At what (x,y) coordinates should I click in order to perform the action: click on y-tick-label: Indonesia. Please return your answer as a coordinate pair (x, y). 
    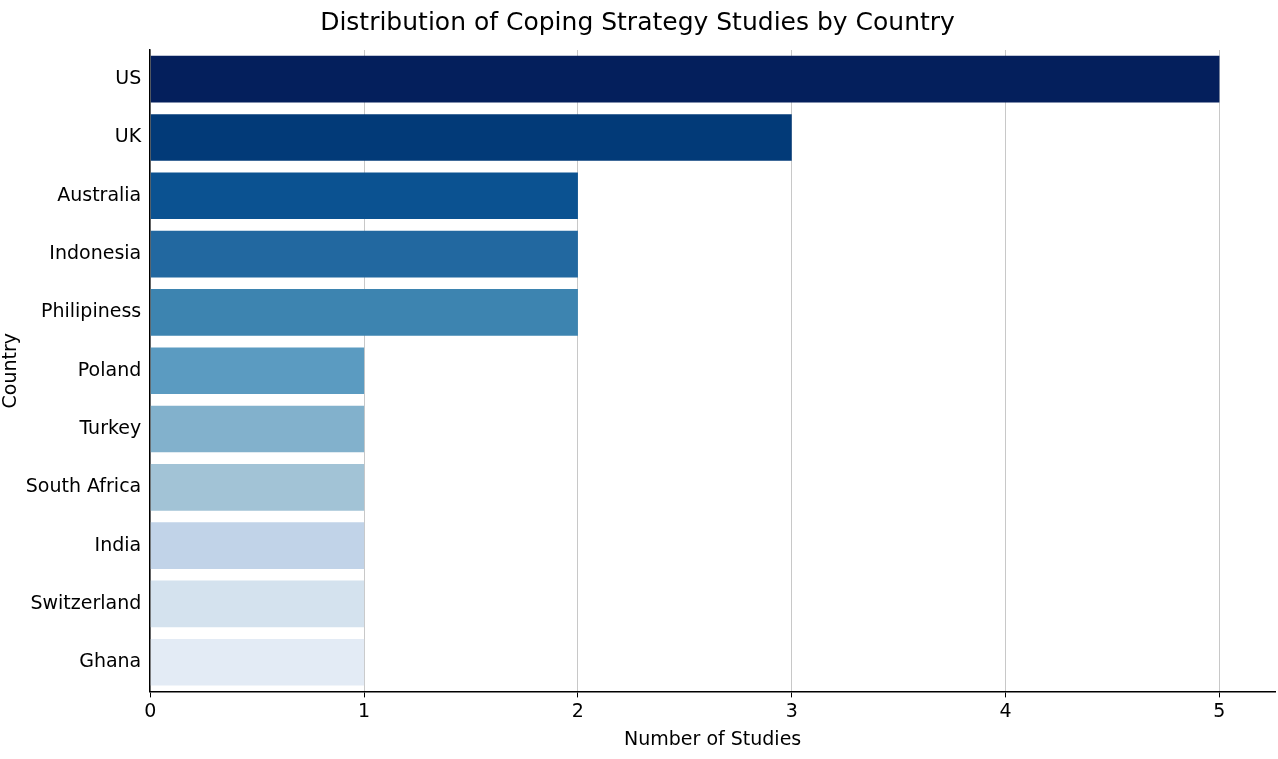
    Looking at the image, I should click on (95, 252).